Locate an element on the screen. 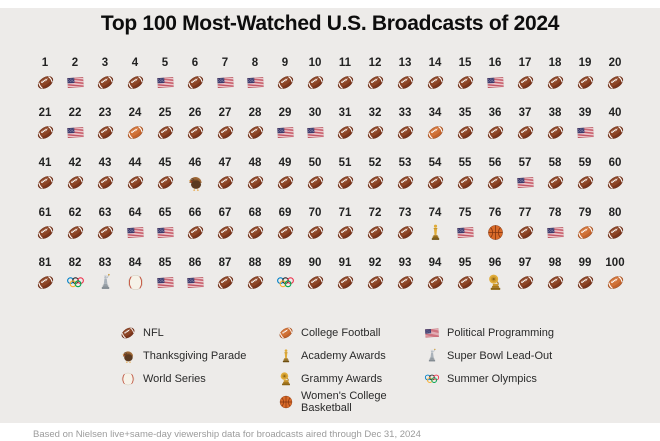 The image size is (660, 441). legend-column-1: NFL Thanksgiving Parade World Series is located at coordinates (199, 355).